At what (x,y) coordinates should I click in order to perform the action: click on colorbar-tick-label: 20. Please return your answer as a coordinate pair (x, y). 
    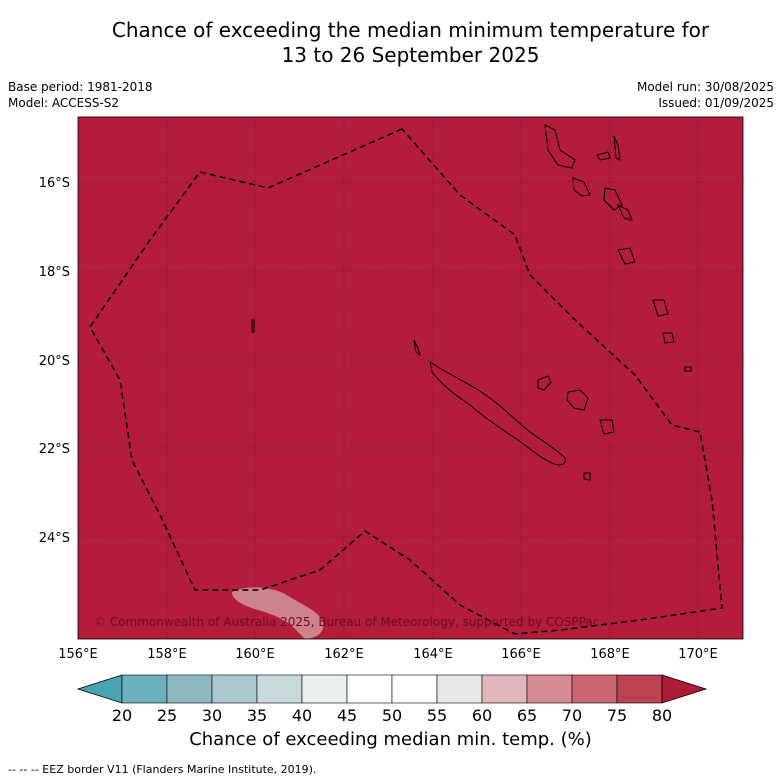
    Looking at the image, I should click on (122, 715).